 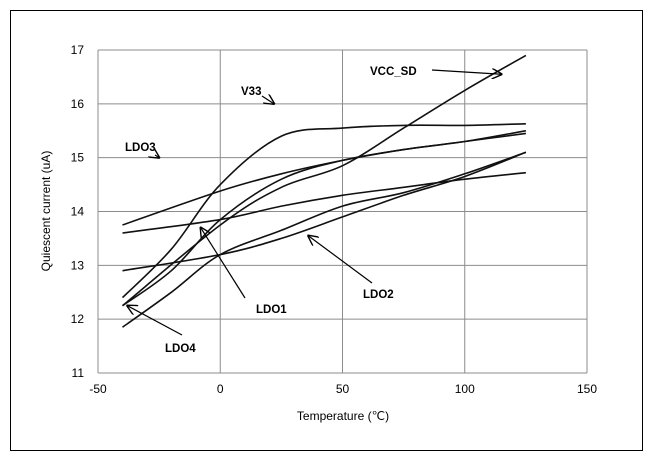 I want to click on annotation-label-ldo3: LDO3, so click(x=140, y=148).